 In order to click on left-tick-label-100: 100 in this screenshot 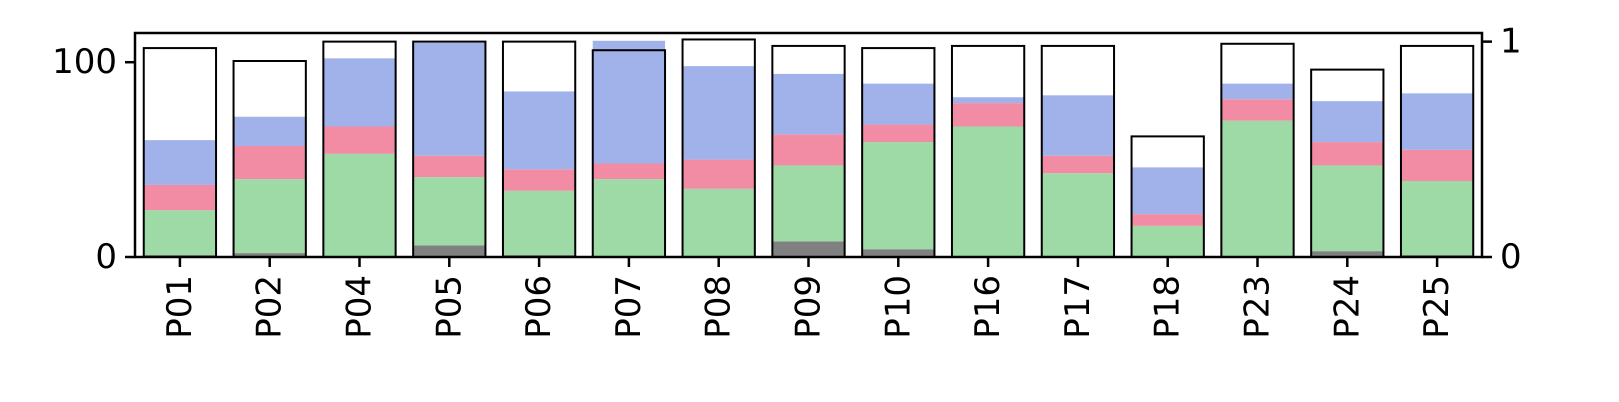, I will do `click(84, 62)`.